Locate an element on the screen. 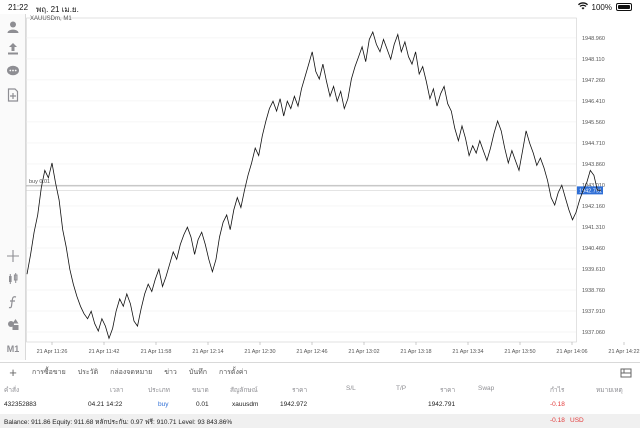  row-time: 04.21 14:22 is located at coordinates (105, 404).